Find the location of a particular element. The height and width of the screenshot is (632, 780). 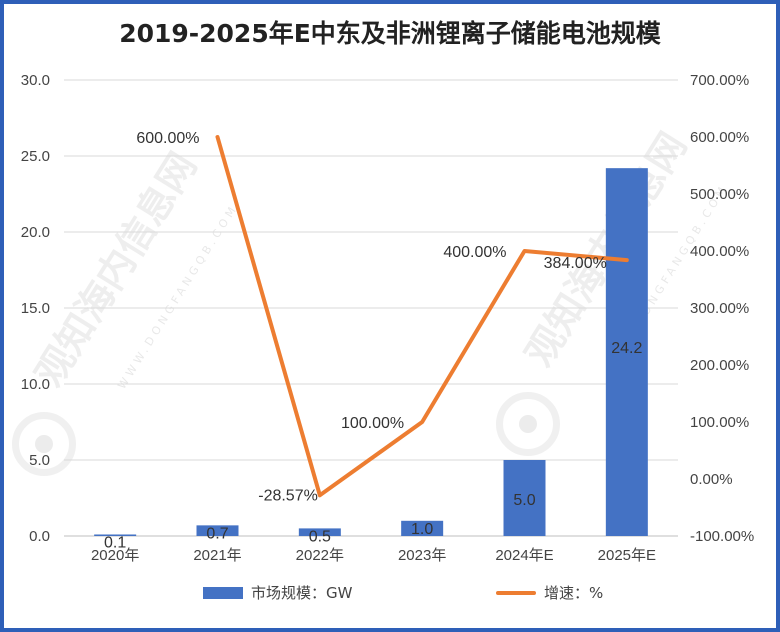

y-left-tick-label: 20.0 is located at coordinates (35, 232).